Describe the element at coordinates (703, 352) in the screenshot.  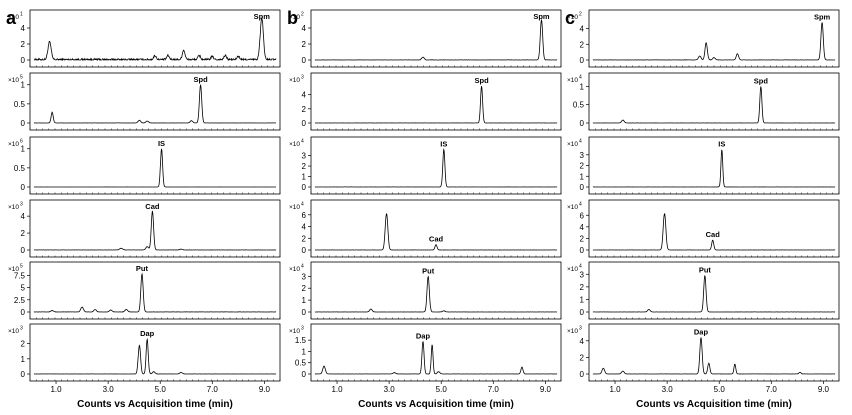
I see `trace-dap: ×10 3 0 2 4 Dap` at that location.